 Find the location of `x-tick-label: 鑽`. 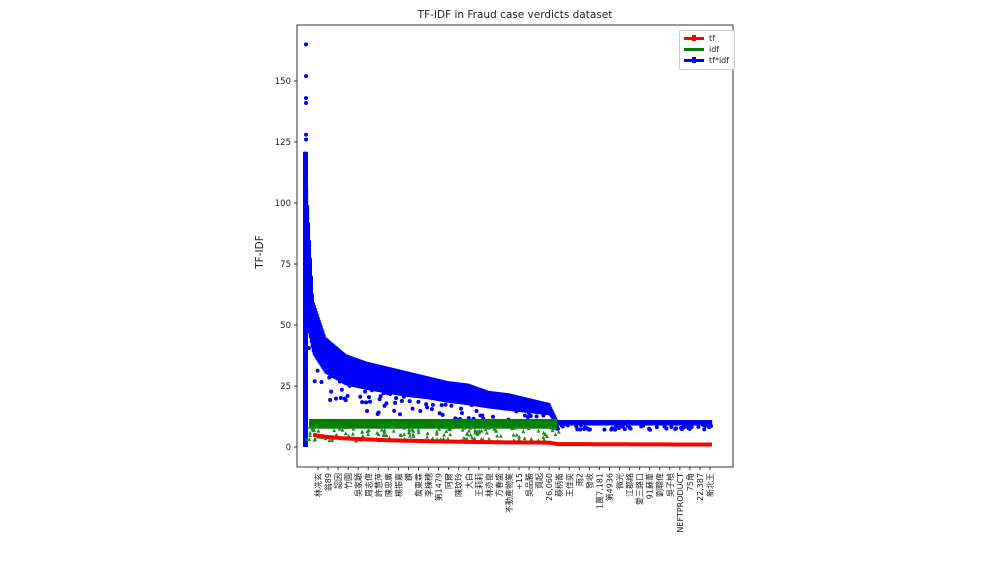

x-tick-label: 鑽 is located at coordinates (408, 477).